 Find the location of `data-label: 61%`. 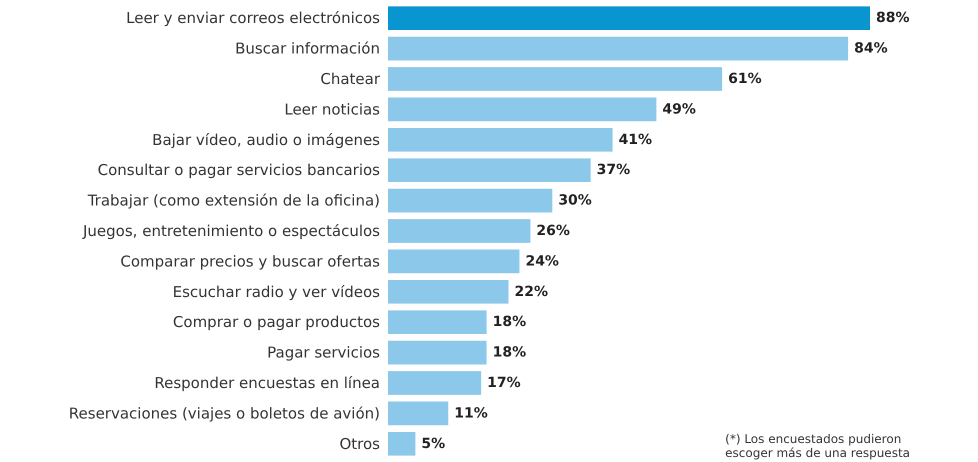

data-label: 61% is located at coordinates (745, 79).